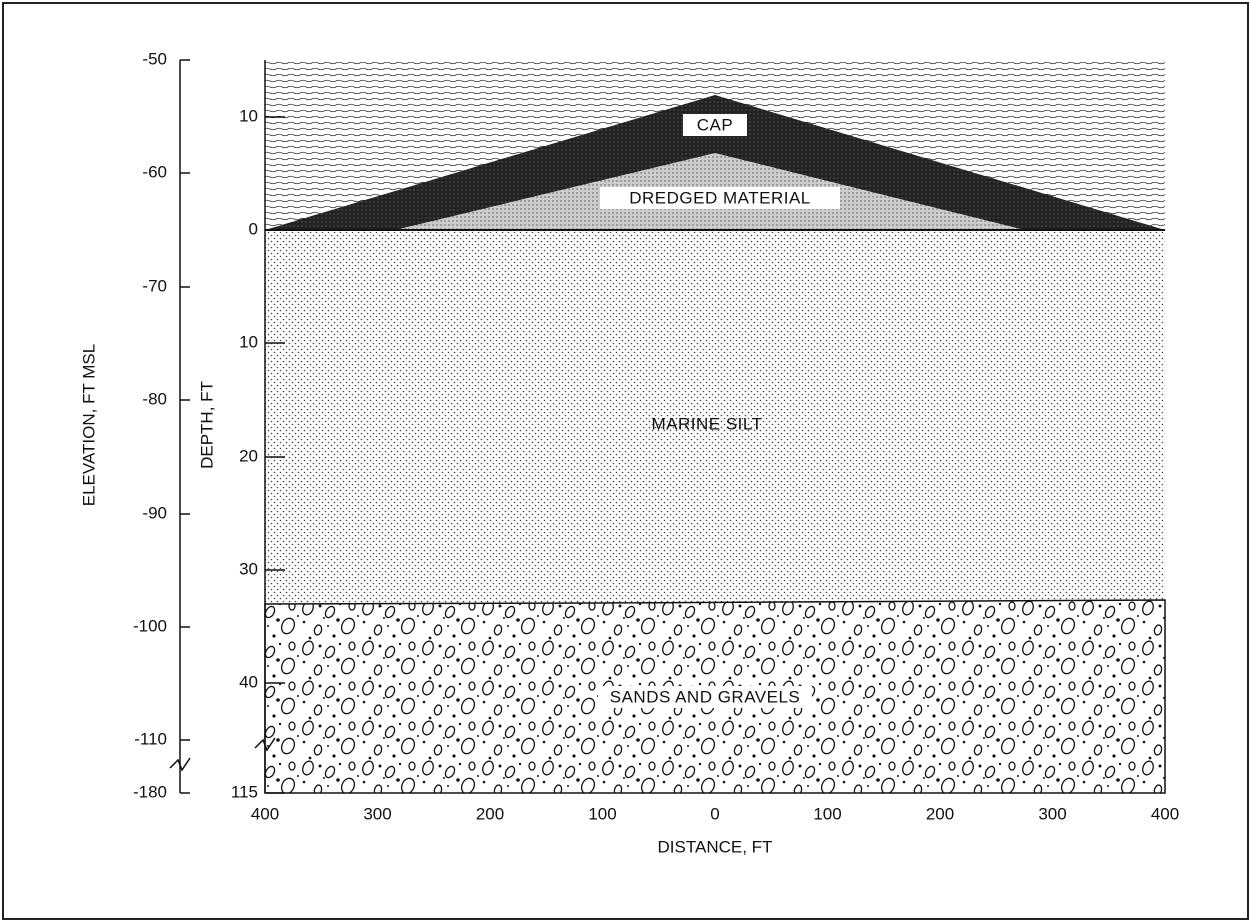 This screenshot has height=922, width=1251. What do you see at coordinates (154, 58) in the screenshot?
I see `elevation-tick-label: -50` at bounding box center [154, 58].